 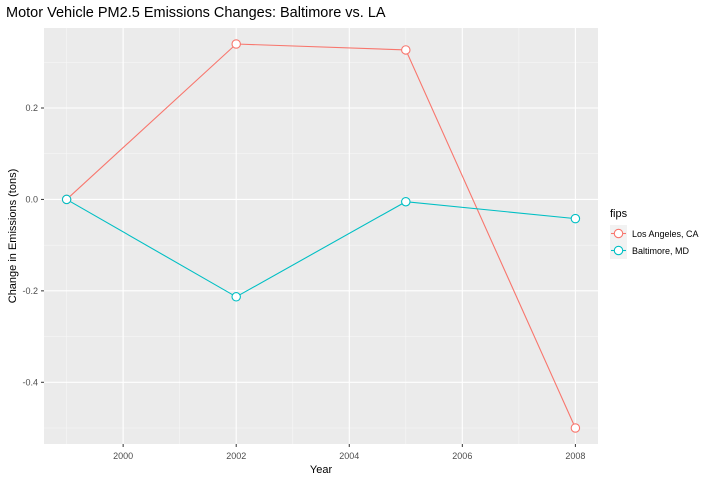 What do you see at coordinates (575, 456) in the screenshot?
I see `x-tick-label: 2008` at bounding box center [575, 456].